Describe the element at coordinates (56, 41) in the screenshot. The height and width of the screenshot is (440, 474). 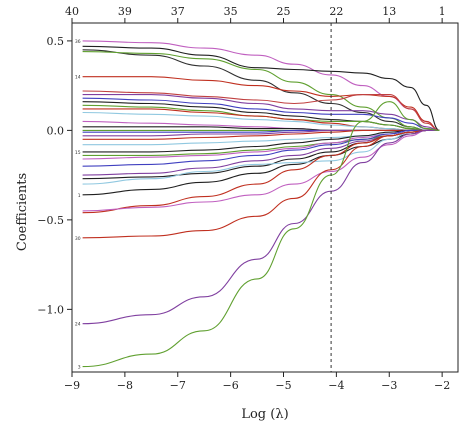
I see `y-tick-label: 0.5` at that location.